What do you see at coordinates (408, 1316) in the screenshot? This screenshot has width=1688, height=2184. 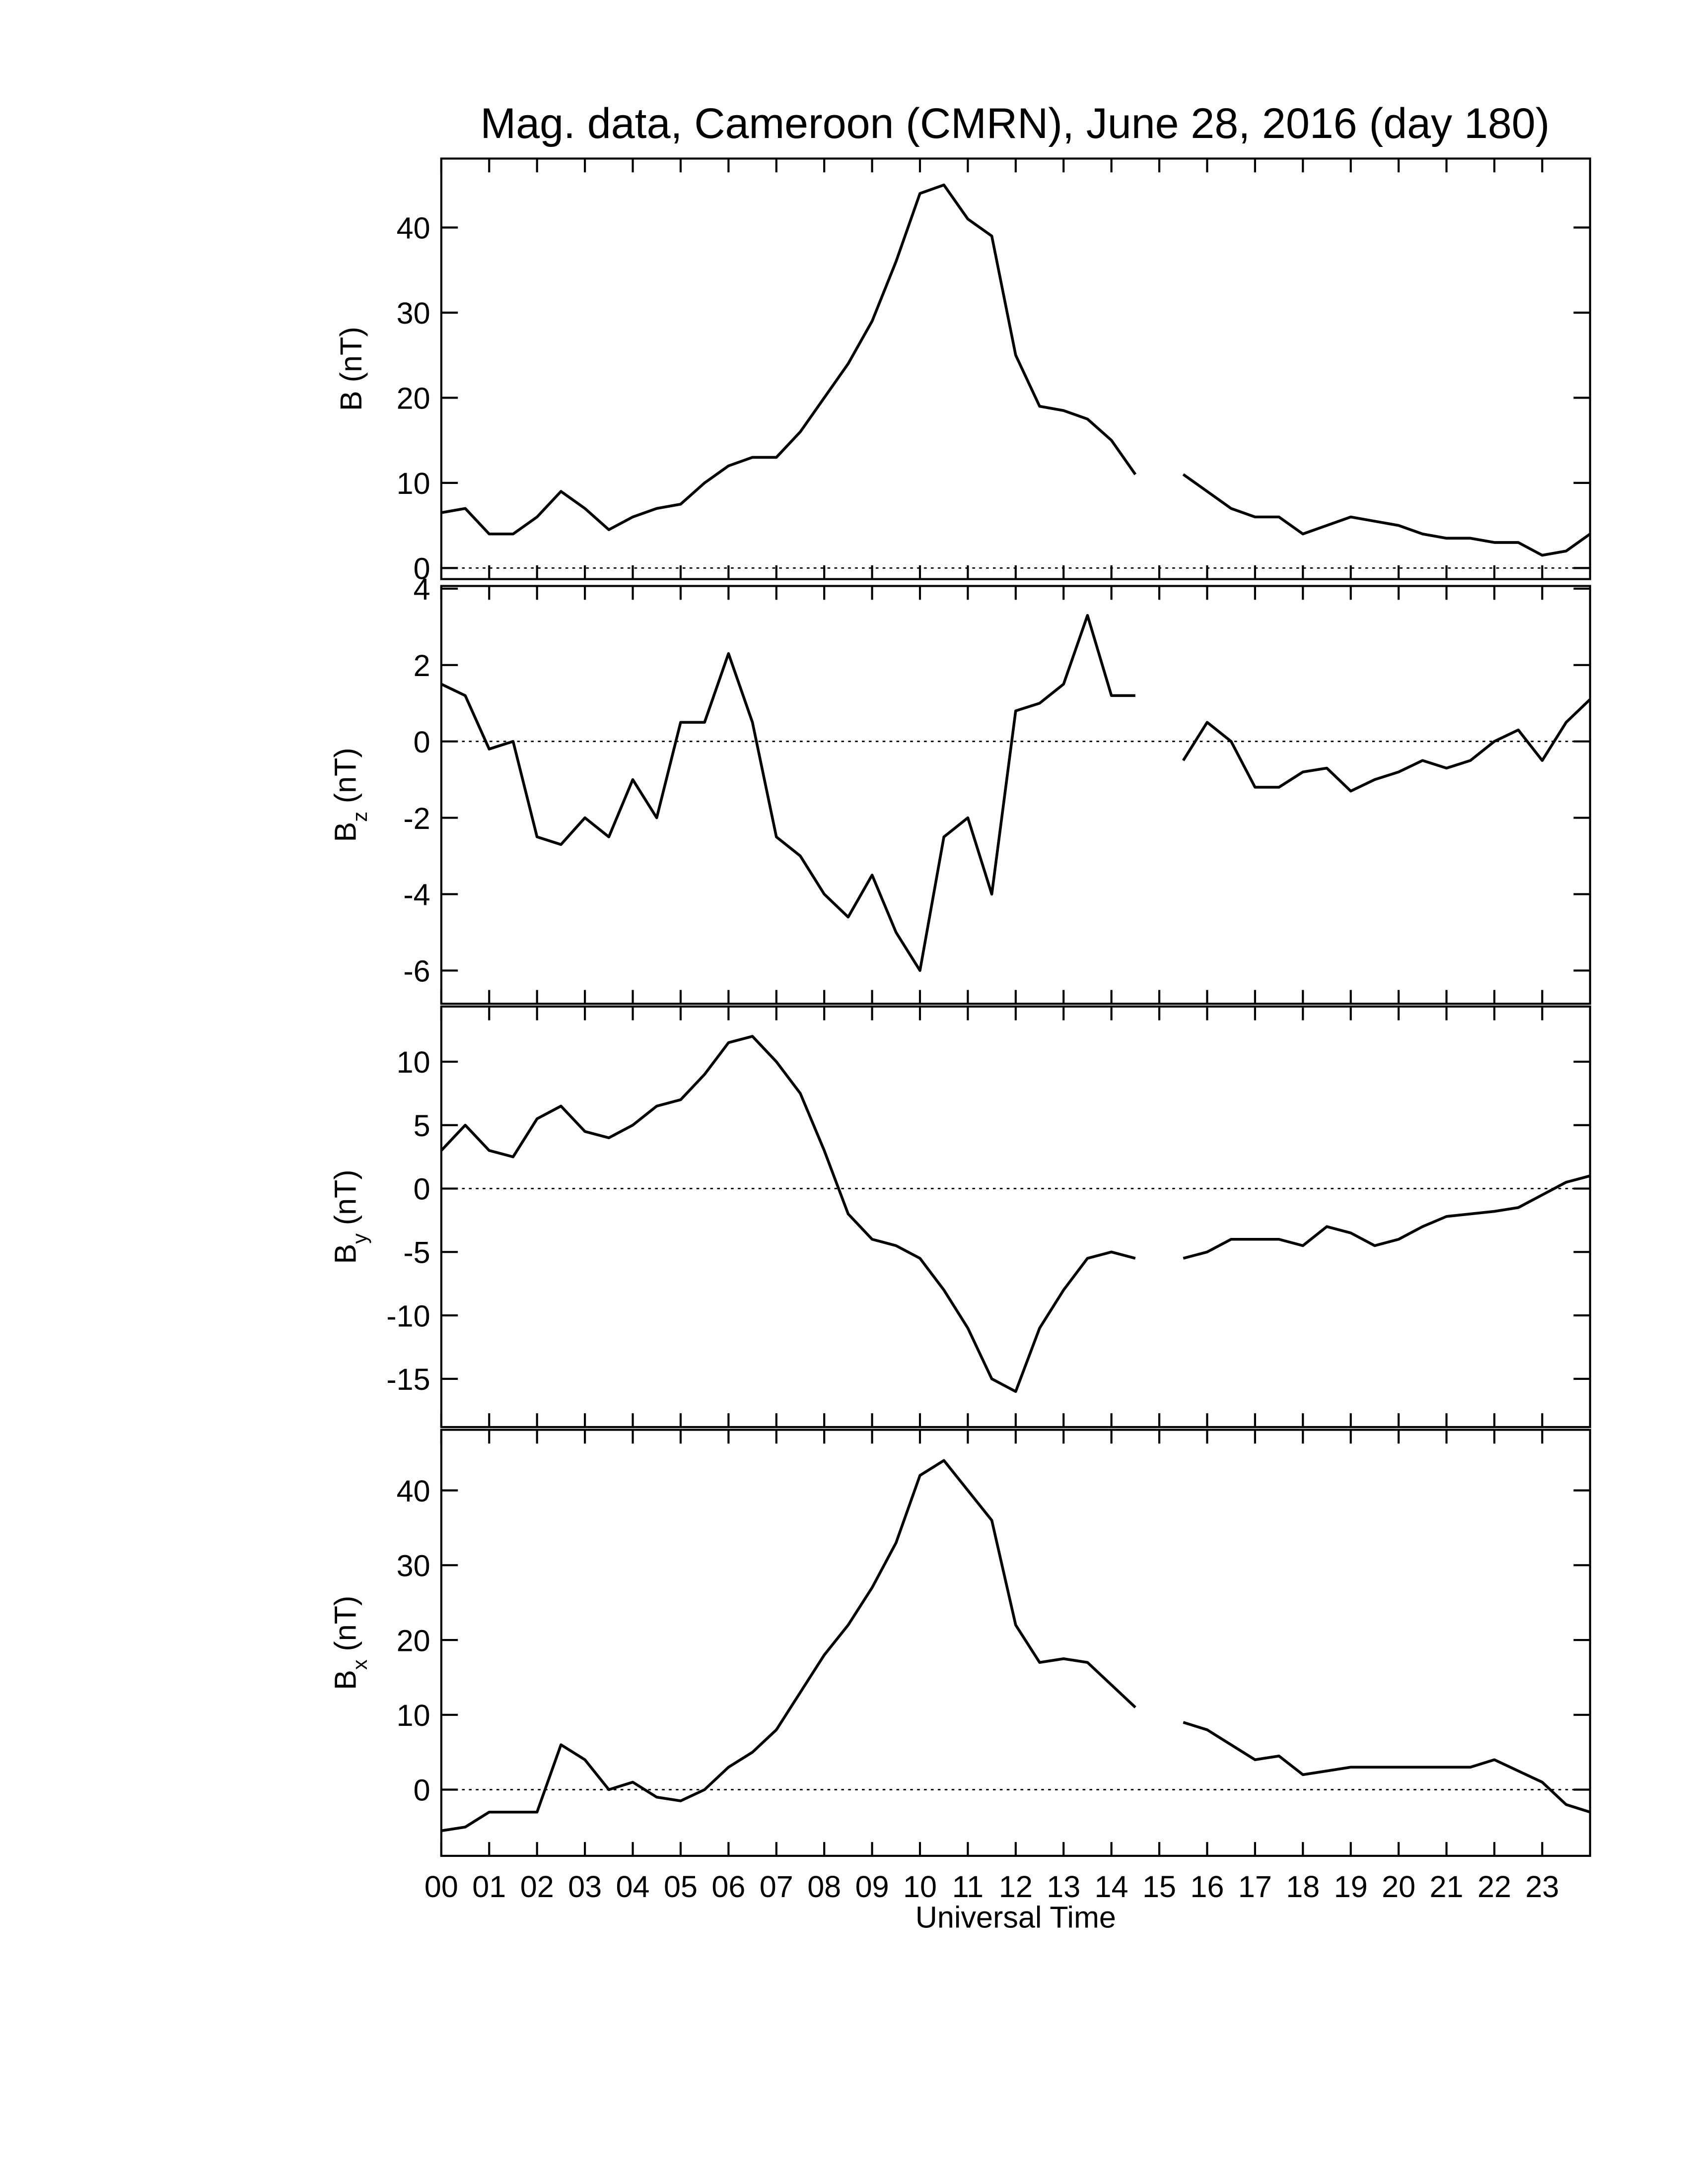 I see `y-tick-label: -10` at bounding box center [408, 1316].